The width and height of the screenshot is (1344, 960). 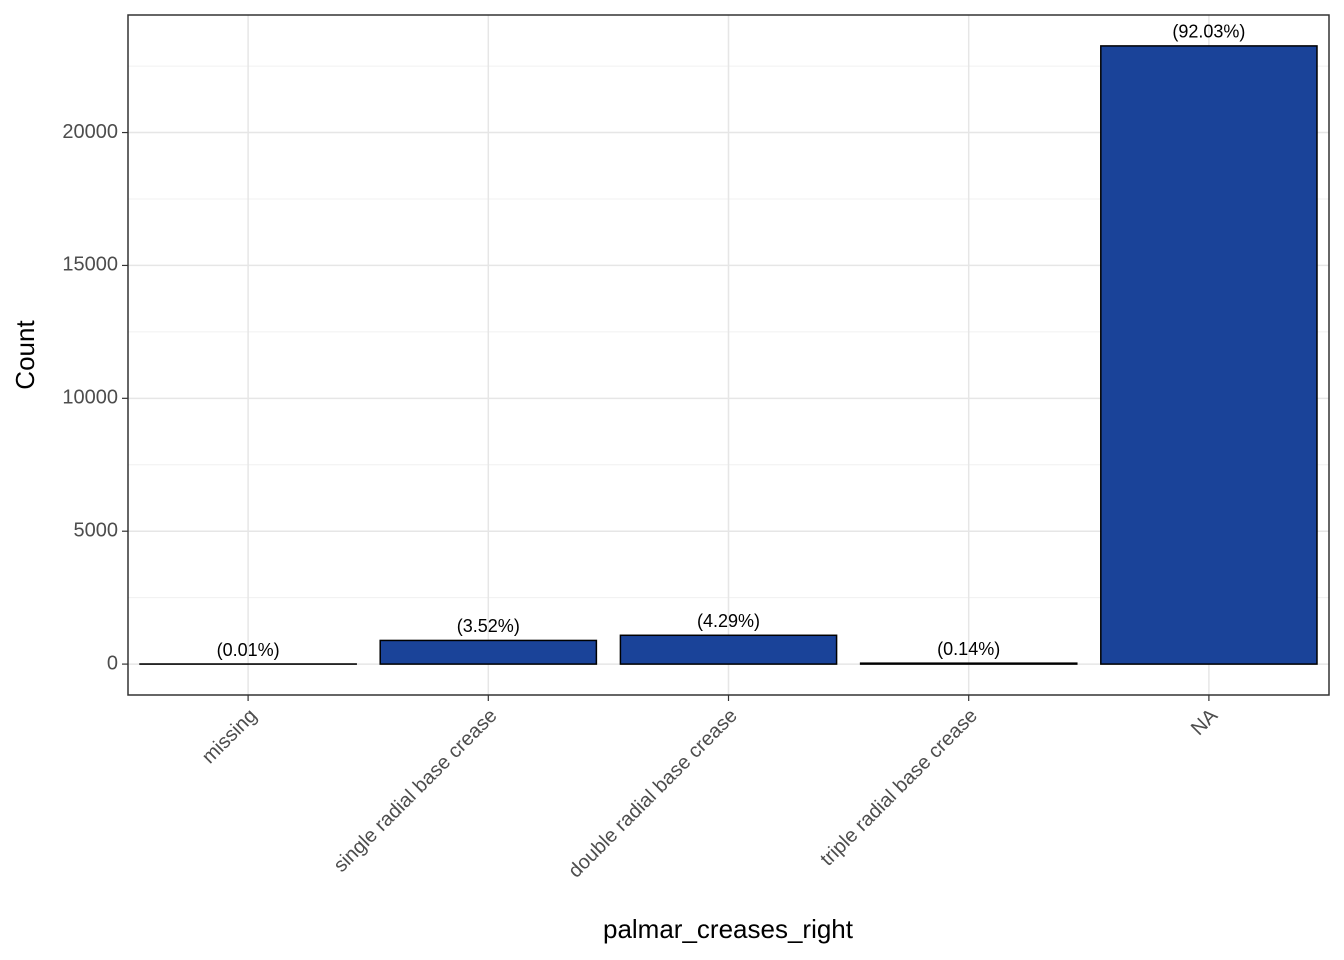 What do you see at coordinates (653, 794) in the screenshot?
I see `x-tick-label: double radial base crease` at bounding box center [653, 794].